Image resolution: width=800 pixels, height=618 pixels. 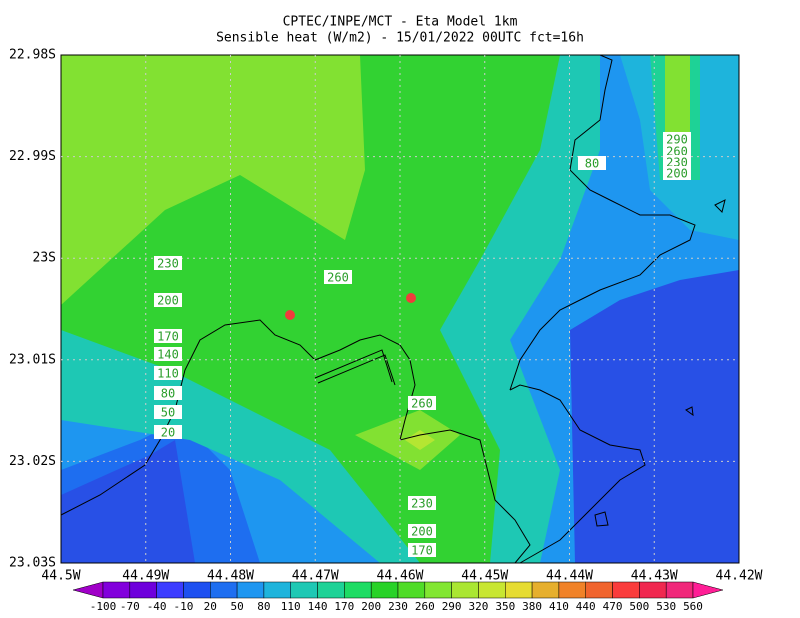 I want to click on colorbar-label: 260, so click(x=425, y=606).